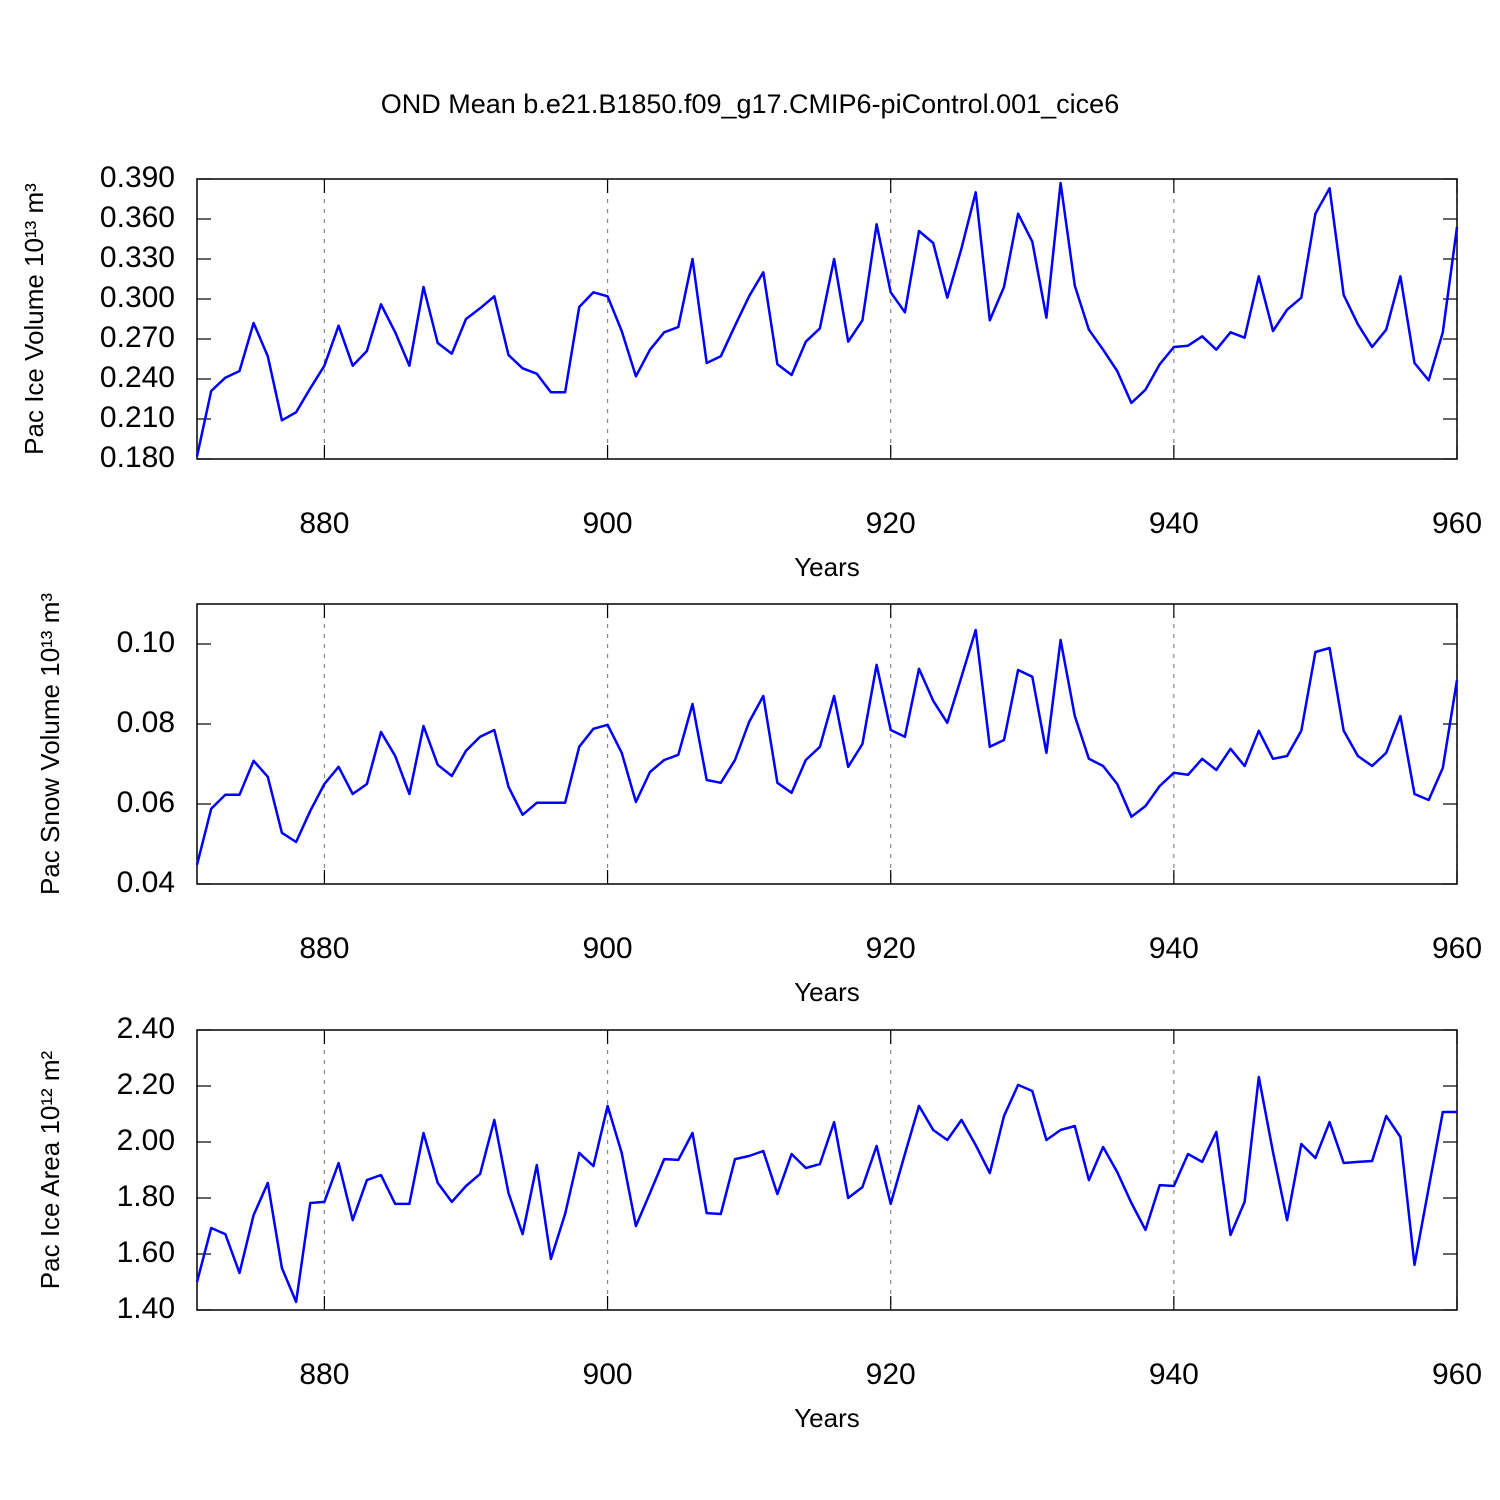 This screenshot has height=1500, width=1500. I want to click on y-axis-label: Pac Ice Volume 10¹³ m³, so click(34, 319).